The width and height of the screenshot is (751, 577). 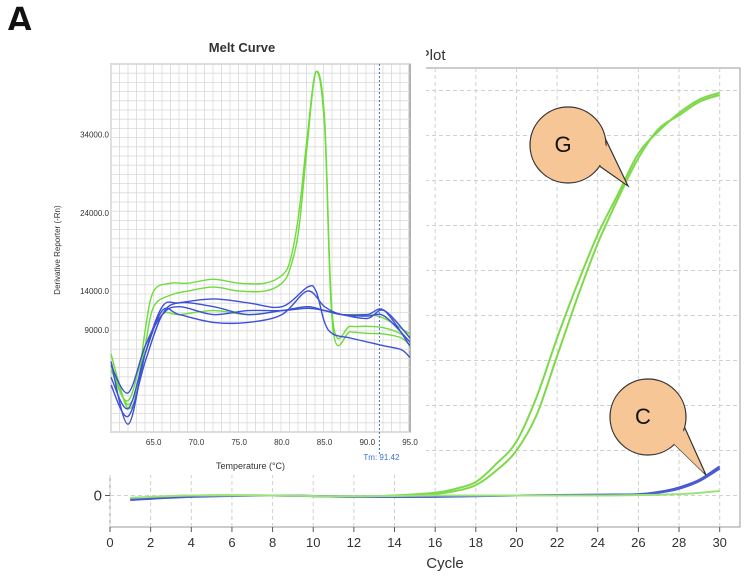 I want to click on callout-g-label: G, so click(x=562, y=144).